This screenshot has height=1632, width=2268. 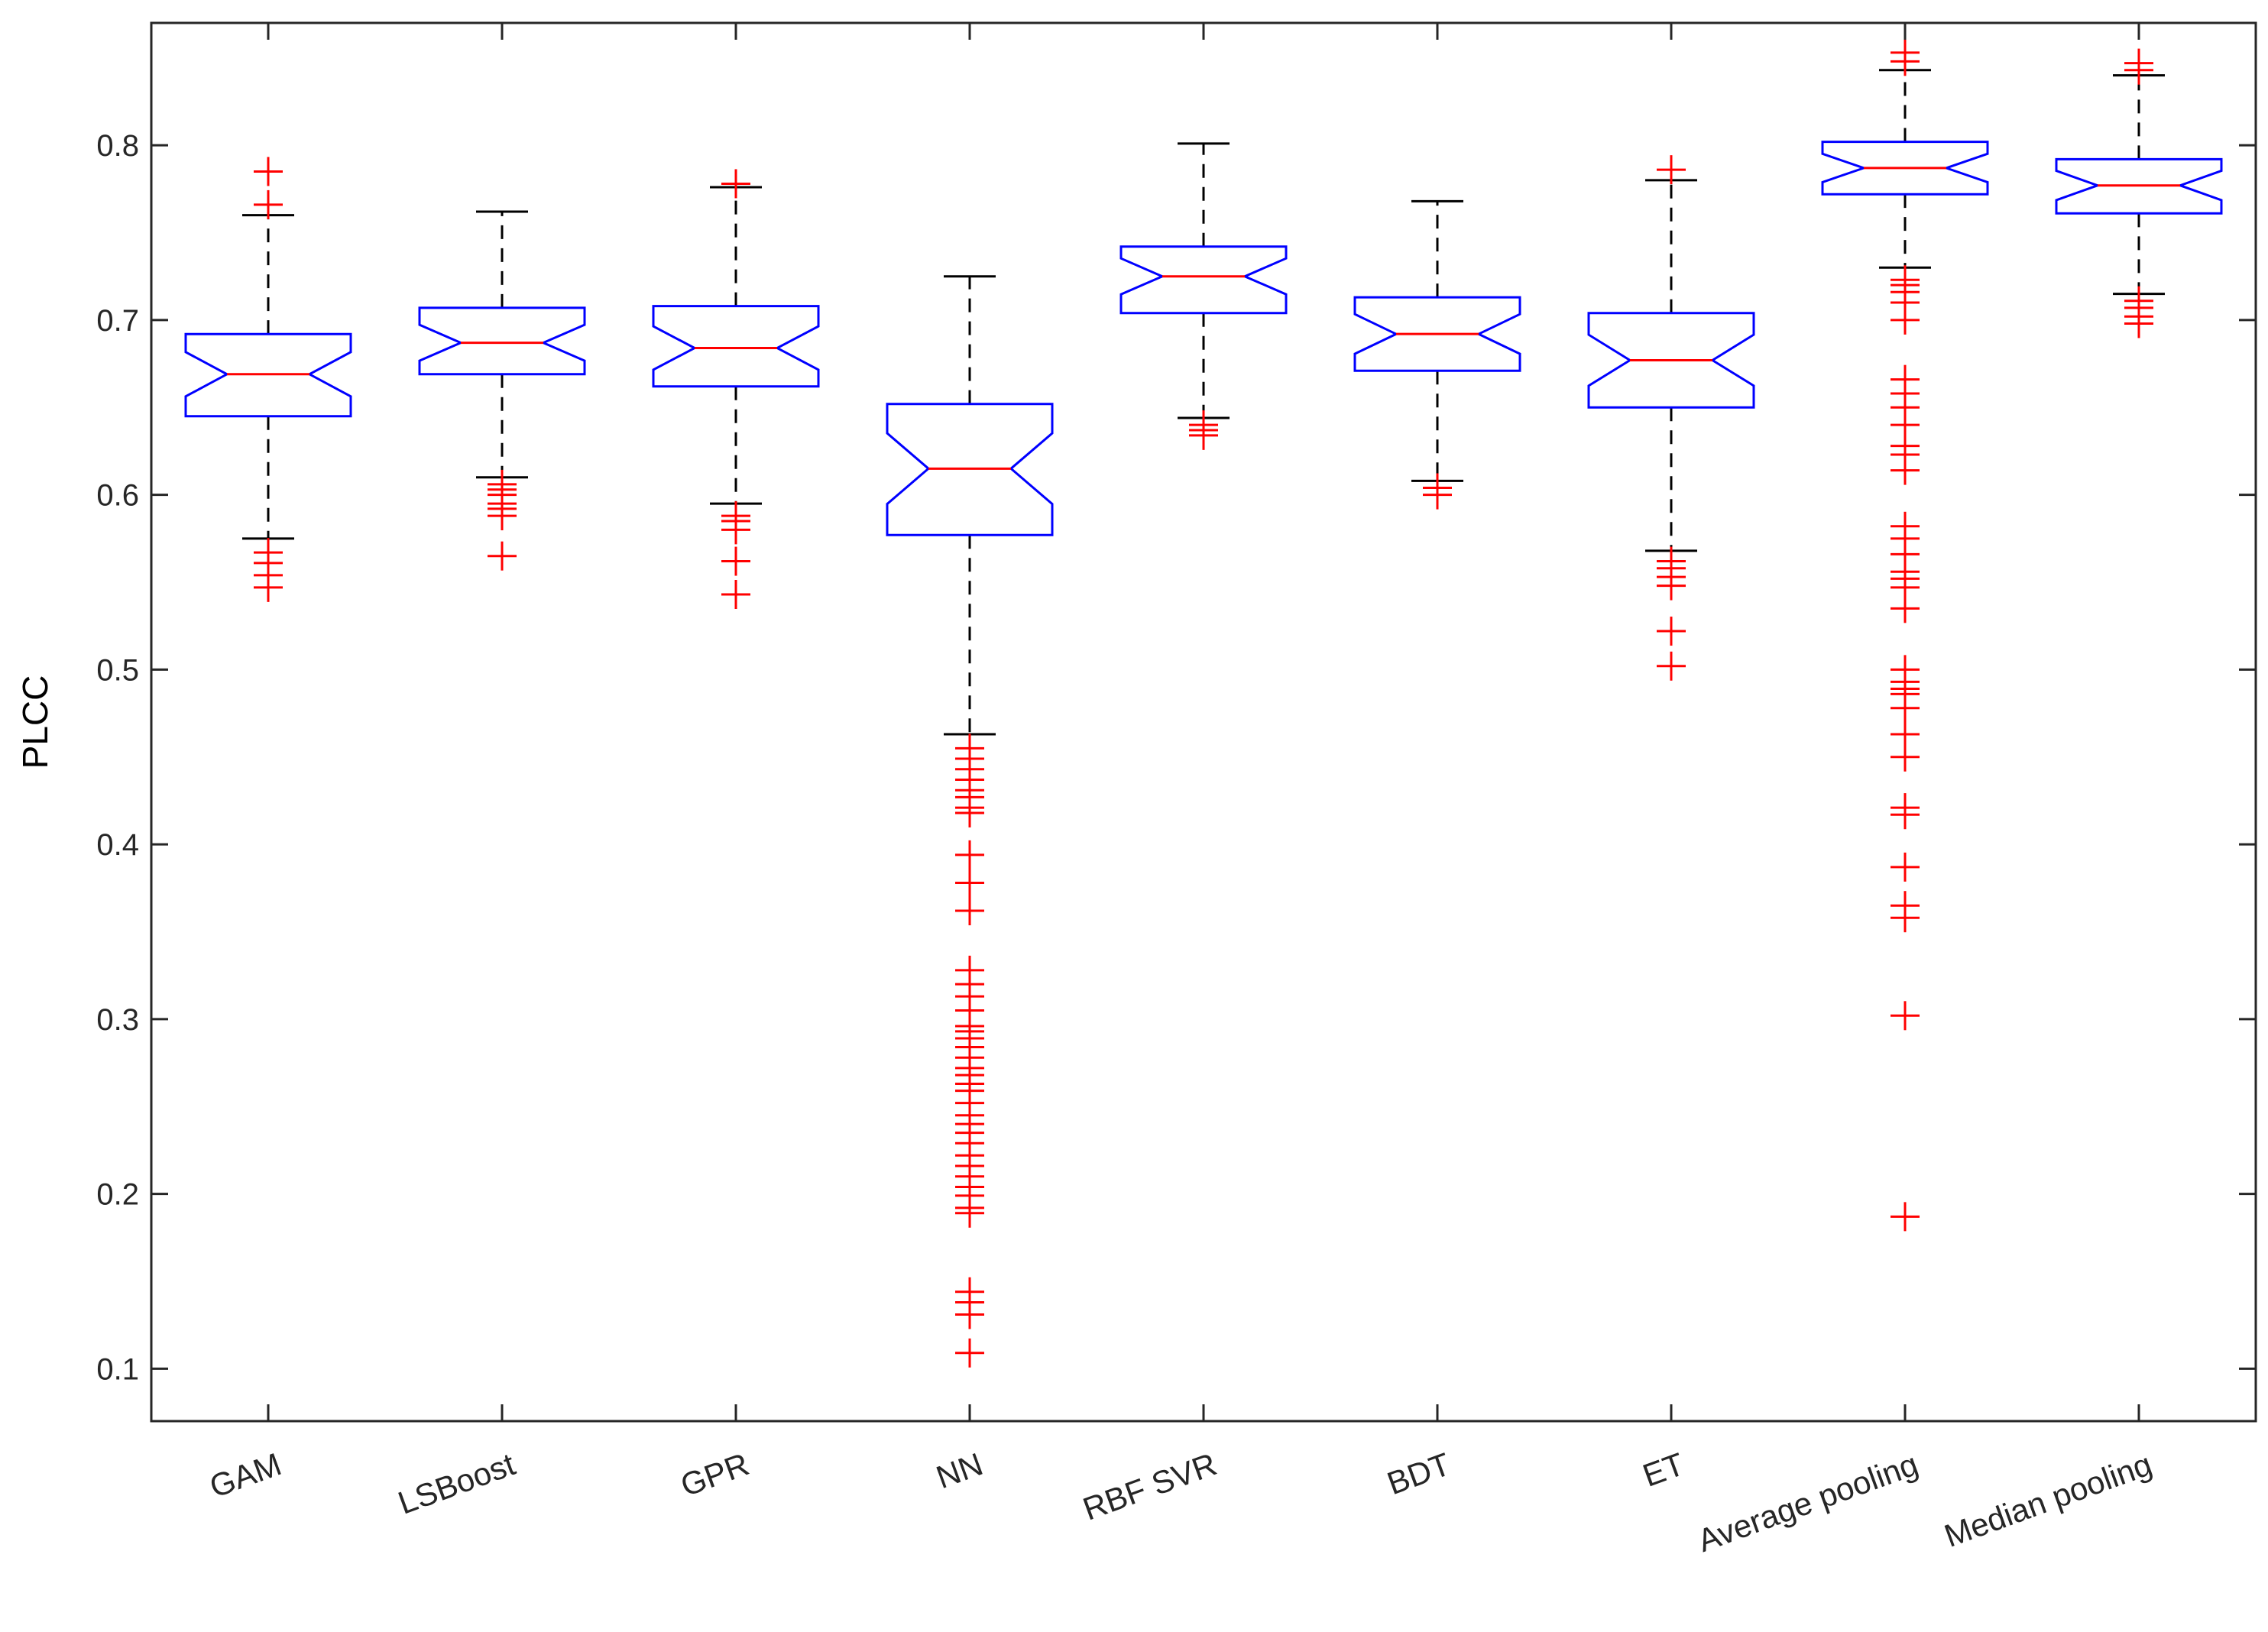 I want to click on y-axis-label: PLCC, so click(x=35, y=722).